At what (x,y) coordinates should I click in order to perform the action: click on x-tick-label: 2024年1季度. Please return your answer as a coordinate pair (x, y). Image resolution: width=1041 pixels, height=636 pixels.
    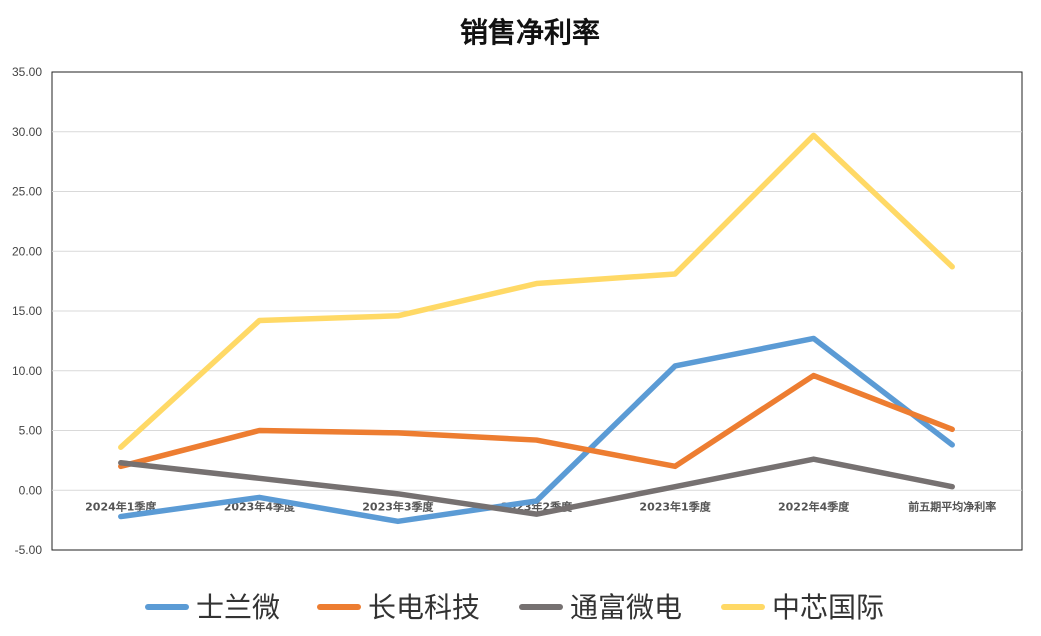
    Looking at the image, I should click on (121, 506).